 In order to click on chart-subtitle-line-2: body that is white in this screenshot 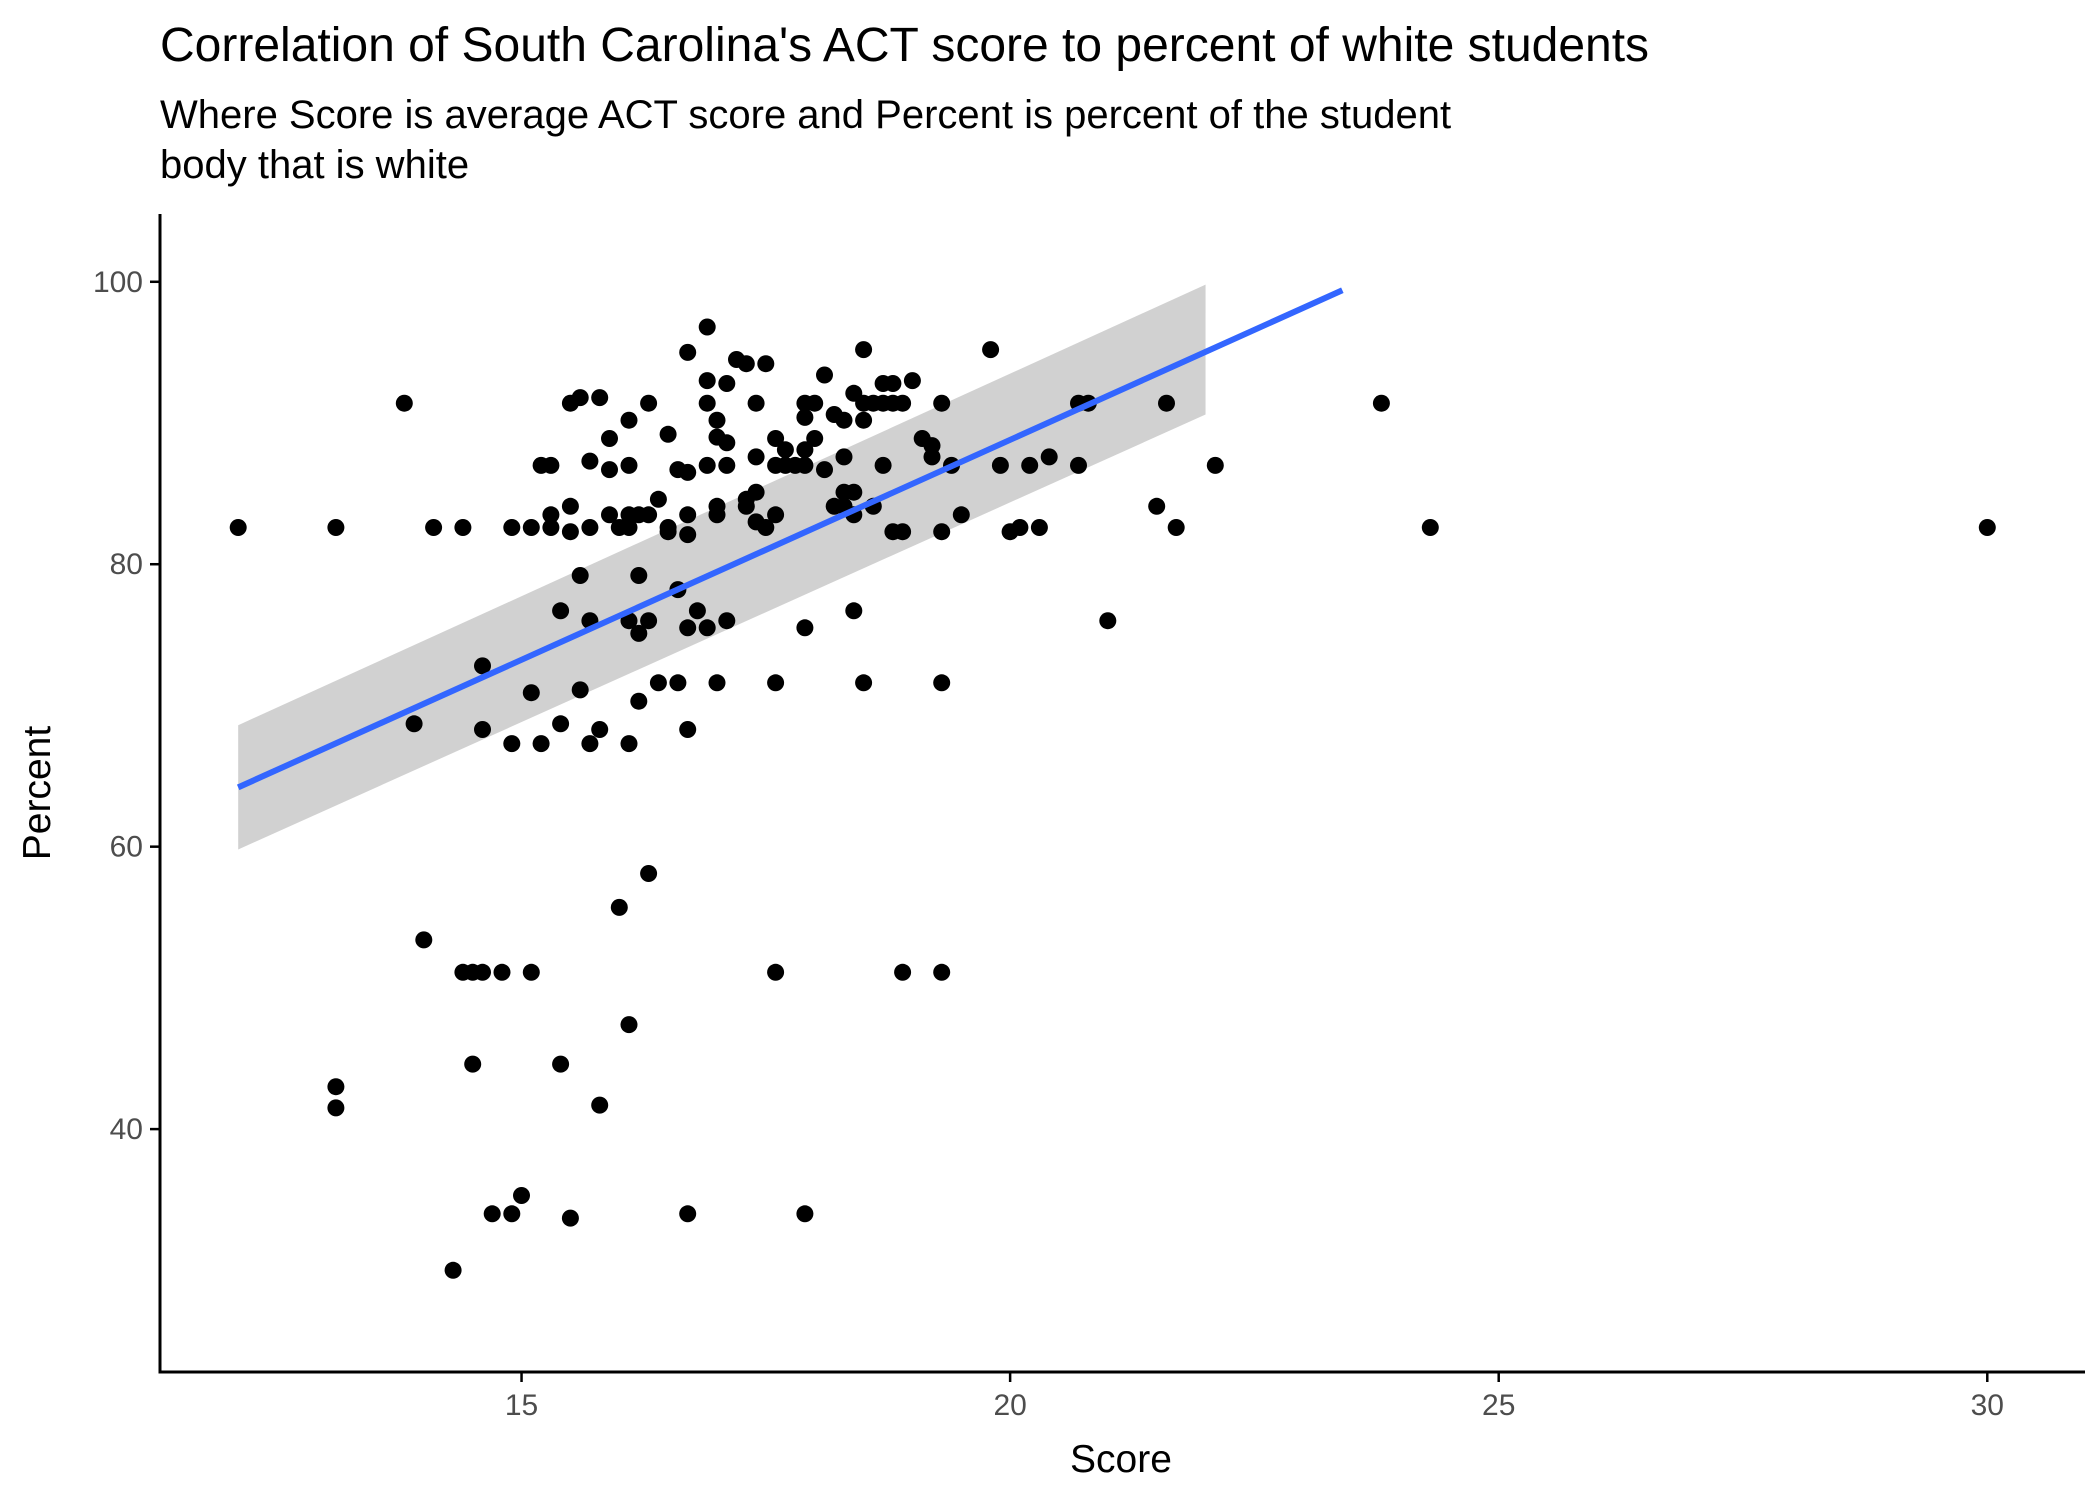, I will do `click(314, 165)`.